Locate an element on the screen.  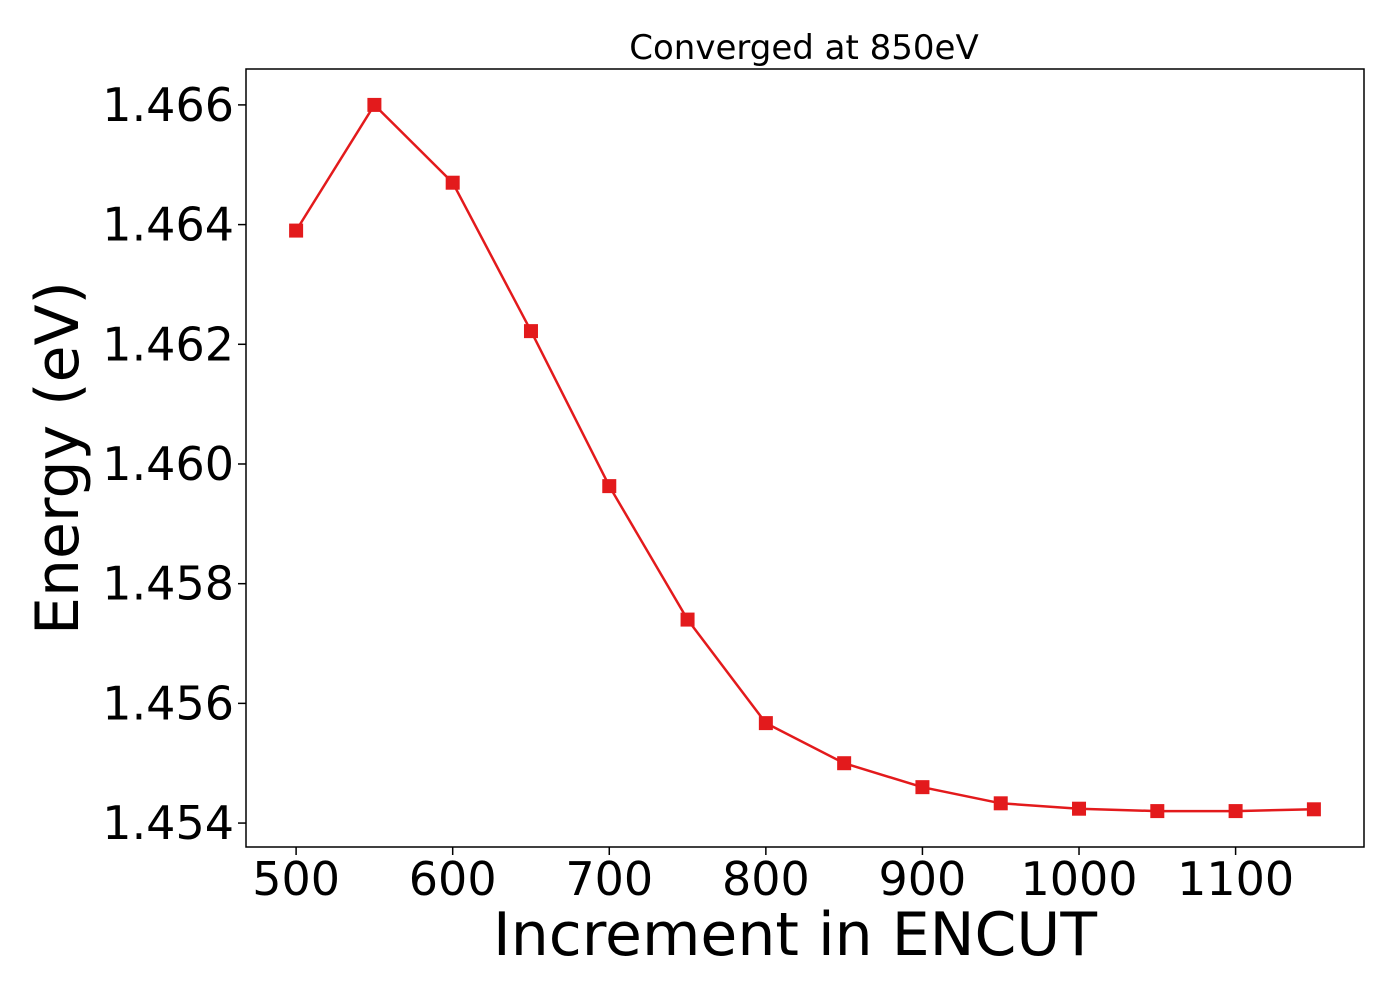
y-tick-label: 1.464 is located at coordinates (168, 225).